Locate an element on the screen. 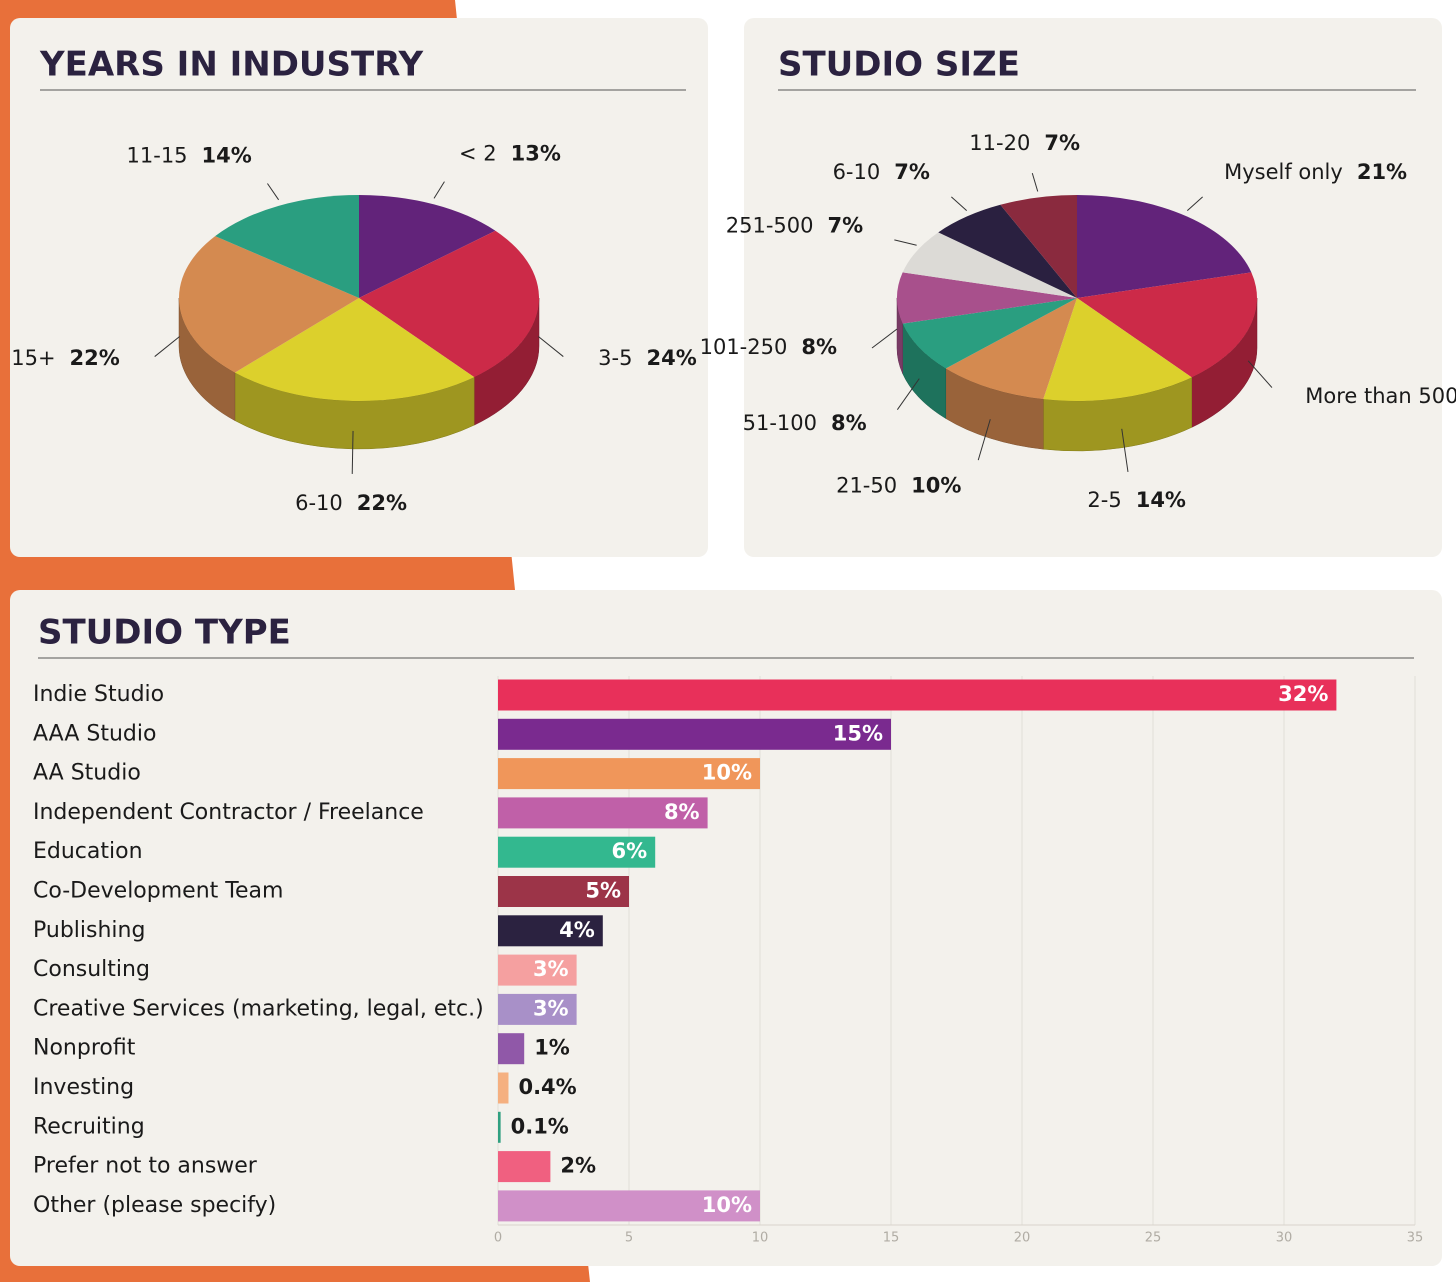 This screenshot has height=1282, width=1456. category-label: Indie Studio is located at coordinates (98, 694).